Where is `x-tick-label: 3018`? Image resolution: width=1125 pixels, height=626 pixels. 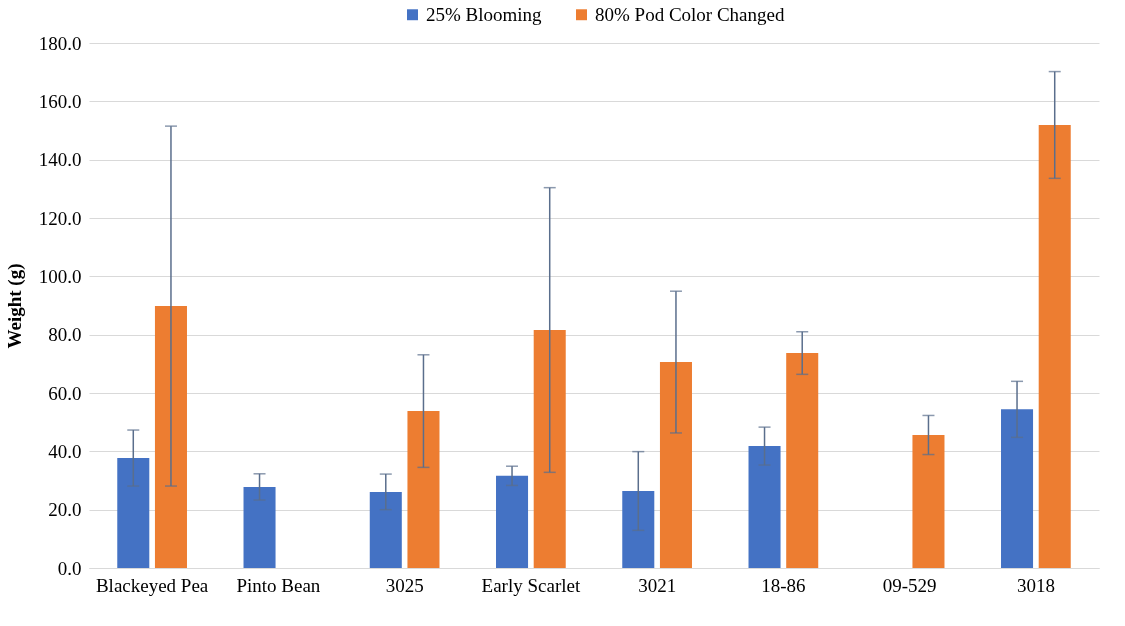
x-tick-label: 3018 is located at coordinates (1035, 585).